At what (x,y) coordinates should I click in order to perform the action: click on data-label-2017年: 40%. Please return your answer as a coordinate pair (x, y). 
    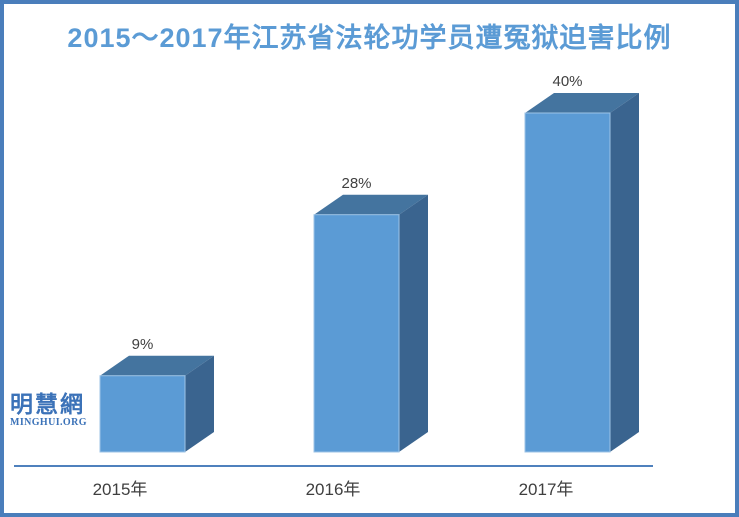
    Looking at the image, I should click on (567, 81).